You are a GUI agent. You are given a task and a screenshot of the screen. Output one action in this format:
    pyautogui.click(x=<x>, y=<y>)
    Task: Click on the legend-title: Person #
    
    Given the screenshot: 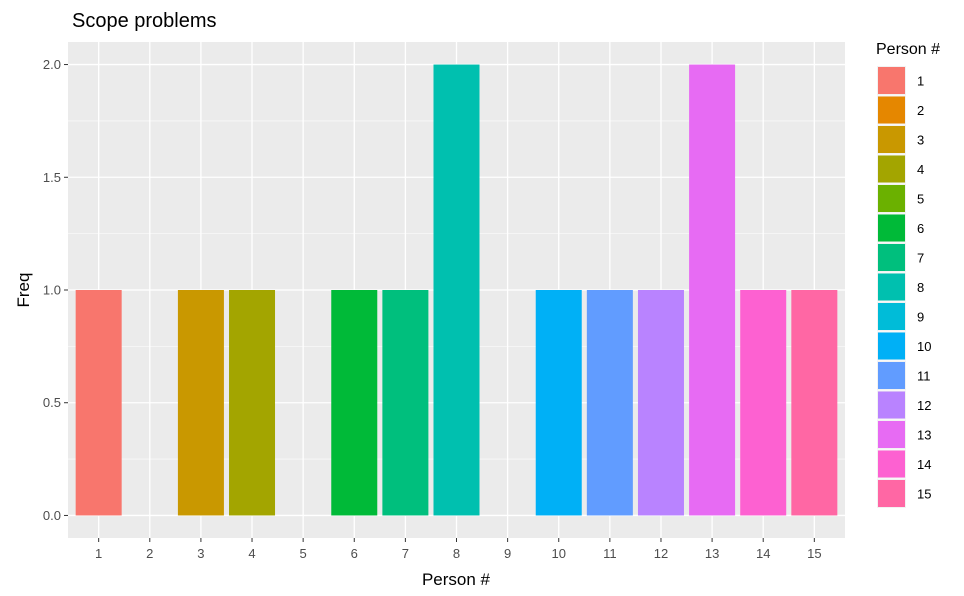 What is the action you would take?
    pyautogui.click(x=908, y=49)
    